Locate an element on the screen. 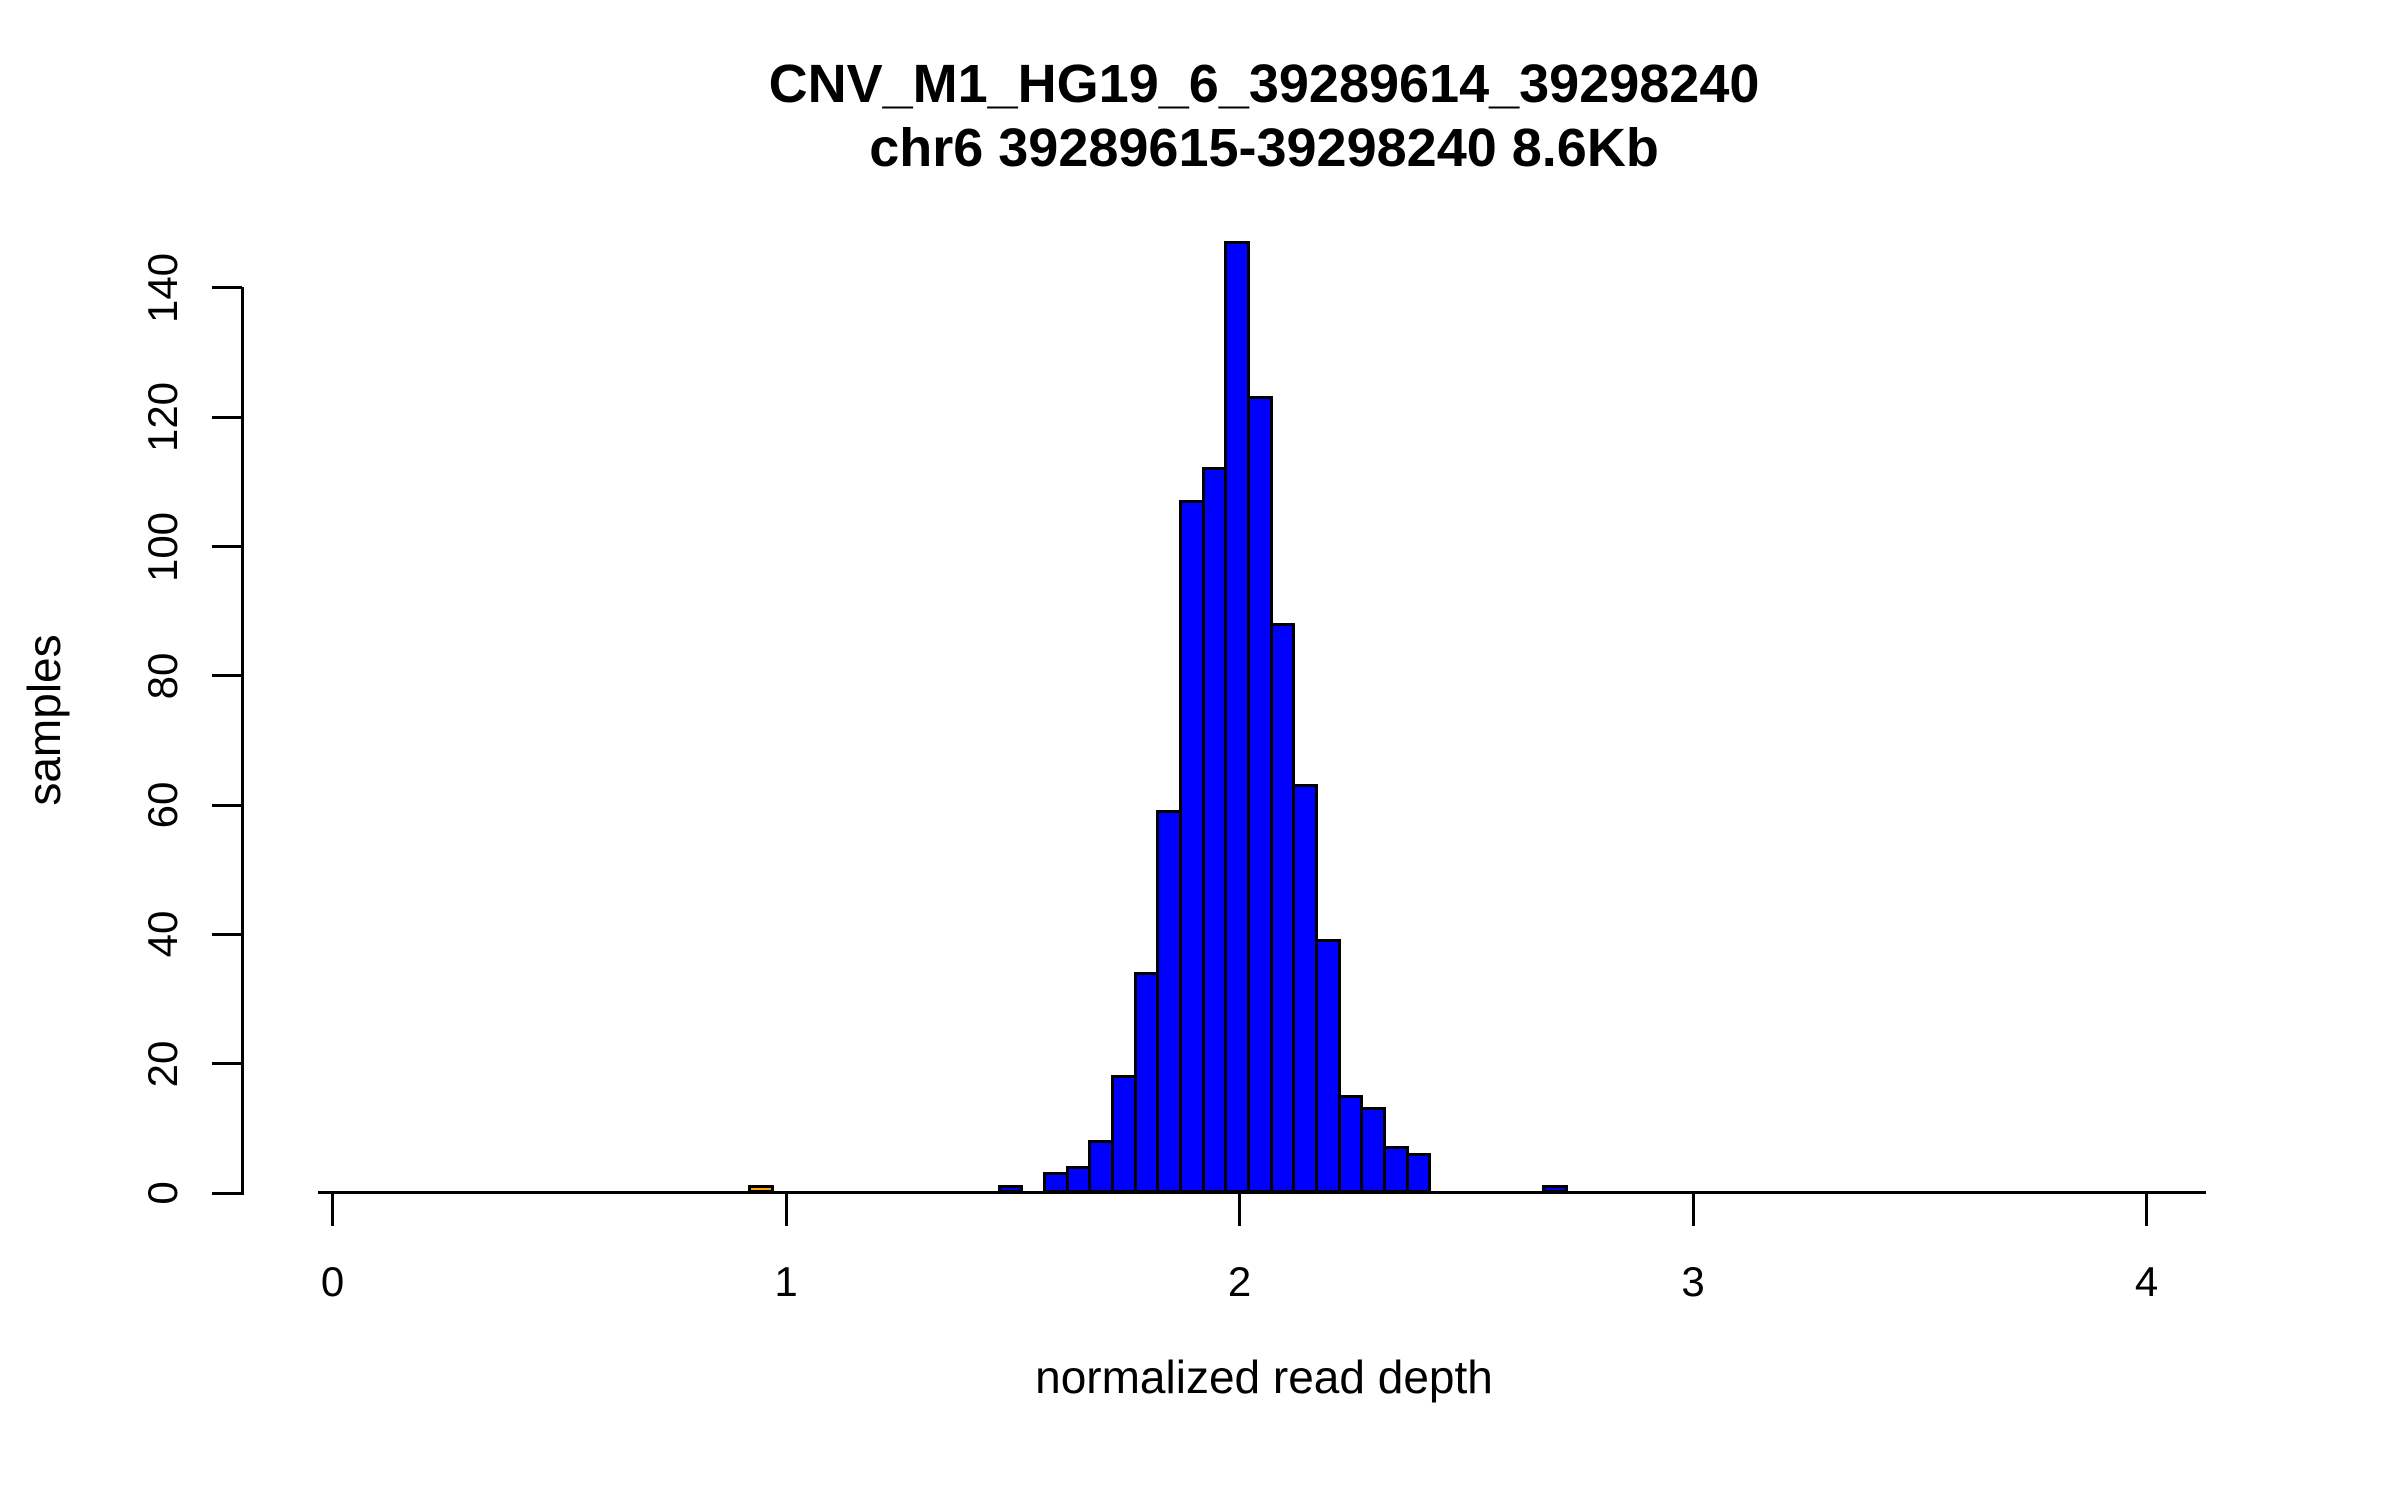 This screenshot has width=2400, height=1500. y-tick-label: 60 is located at coordinates (162, 805).